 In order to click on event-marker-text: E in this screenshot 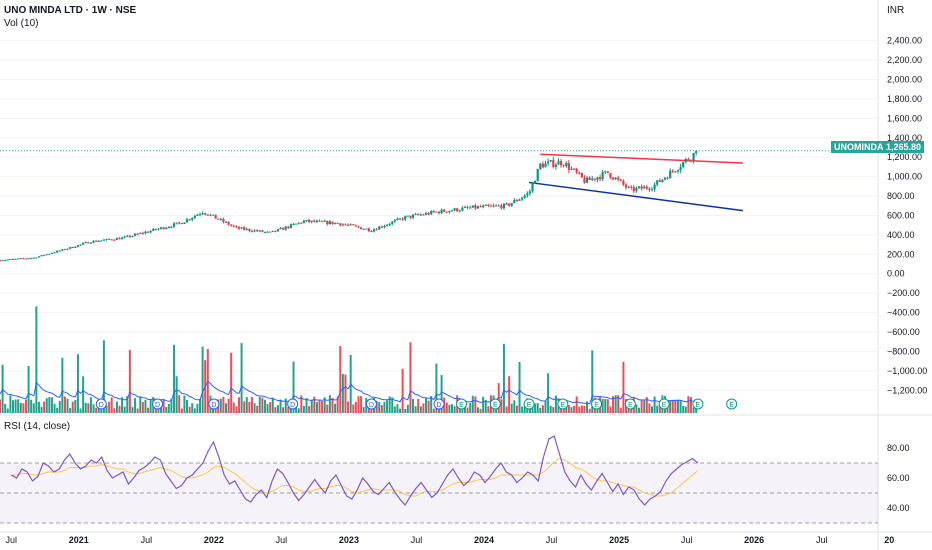, I will do `click(731, 405)`.